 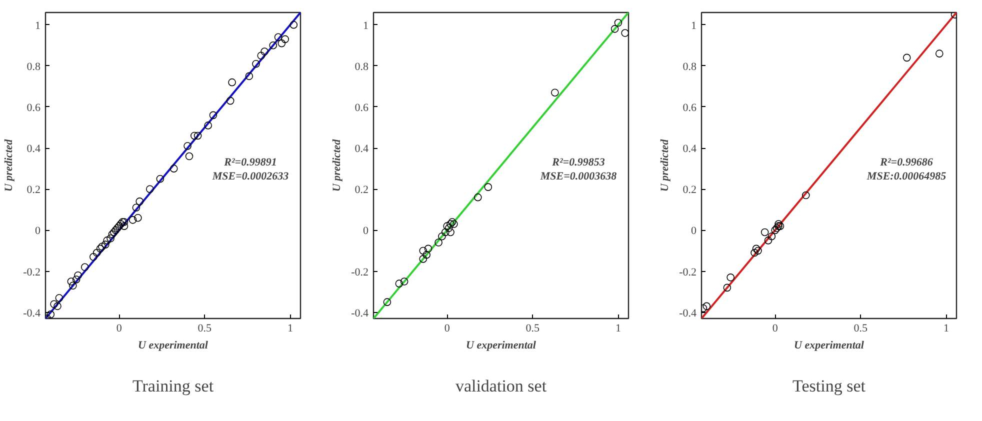 I want to click on annotation: MSE=0.0003638, so click(x=578, y=176).